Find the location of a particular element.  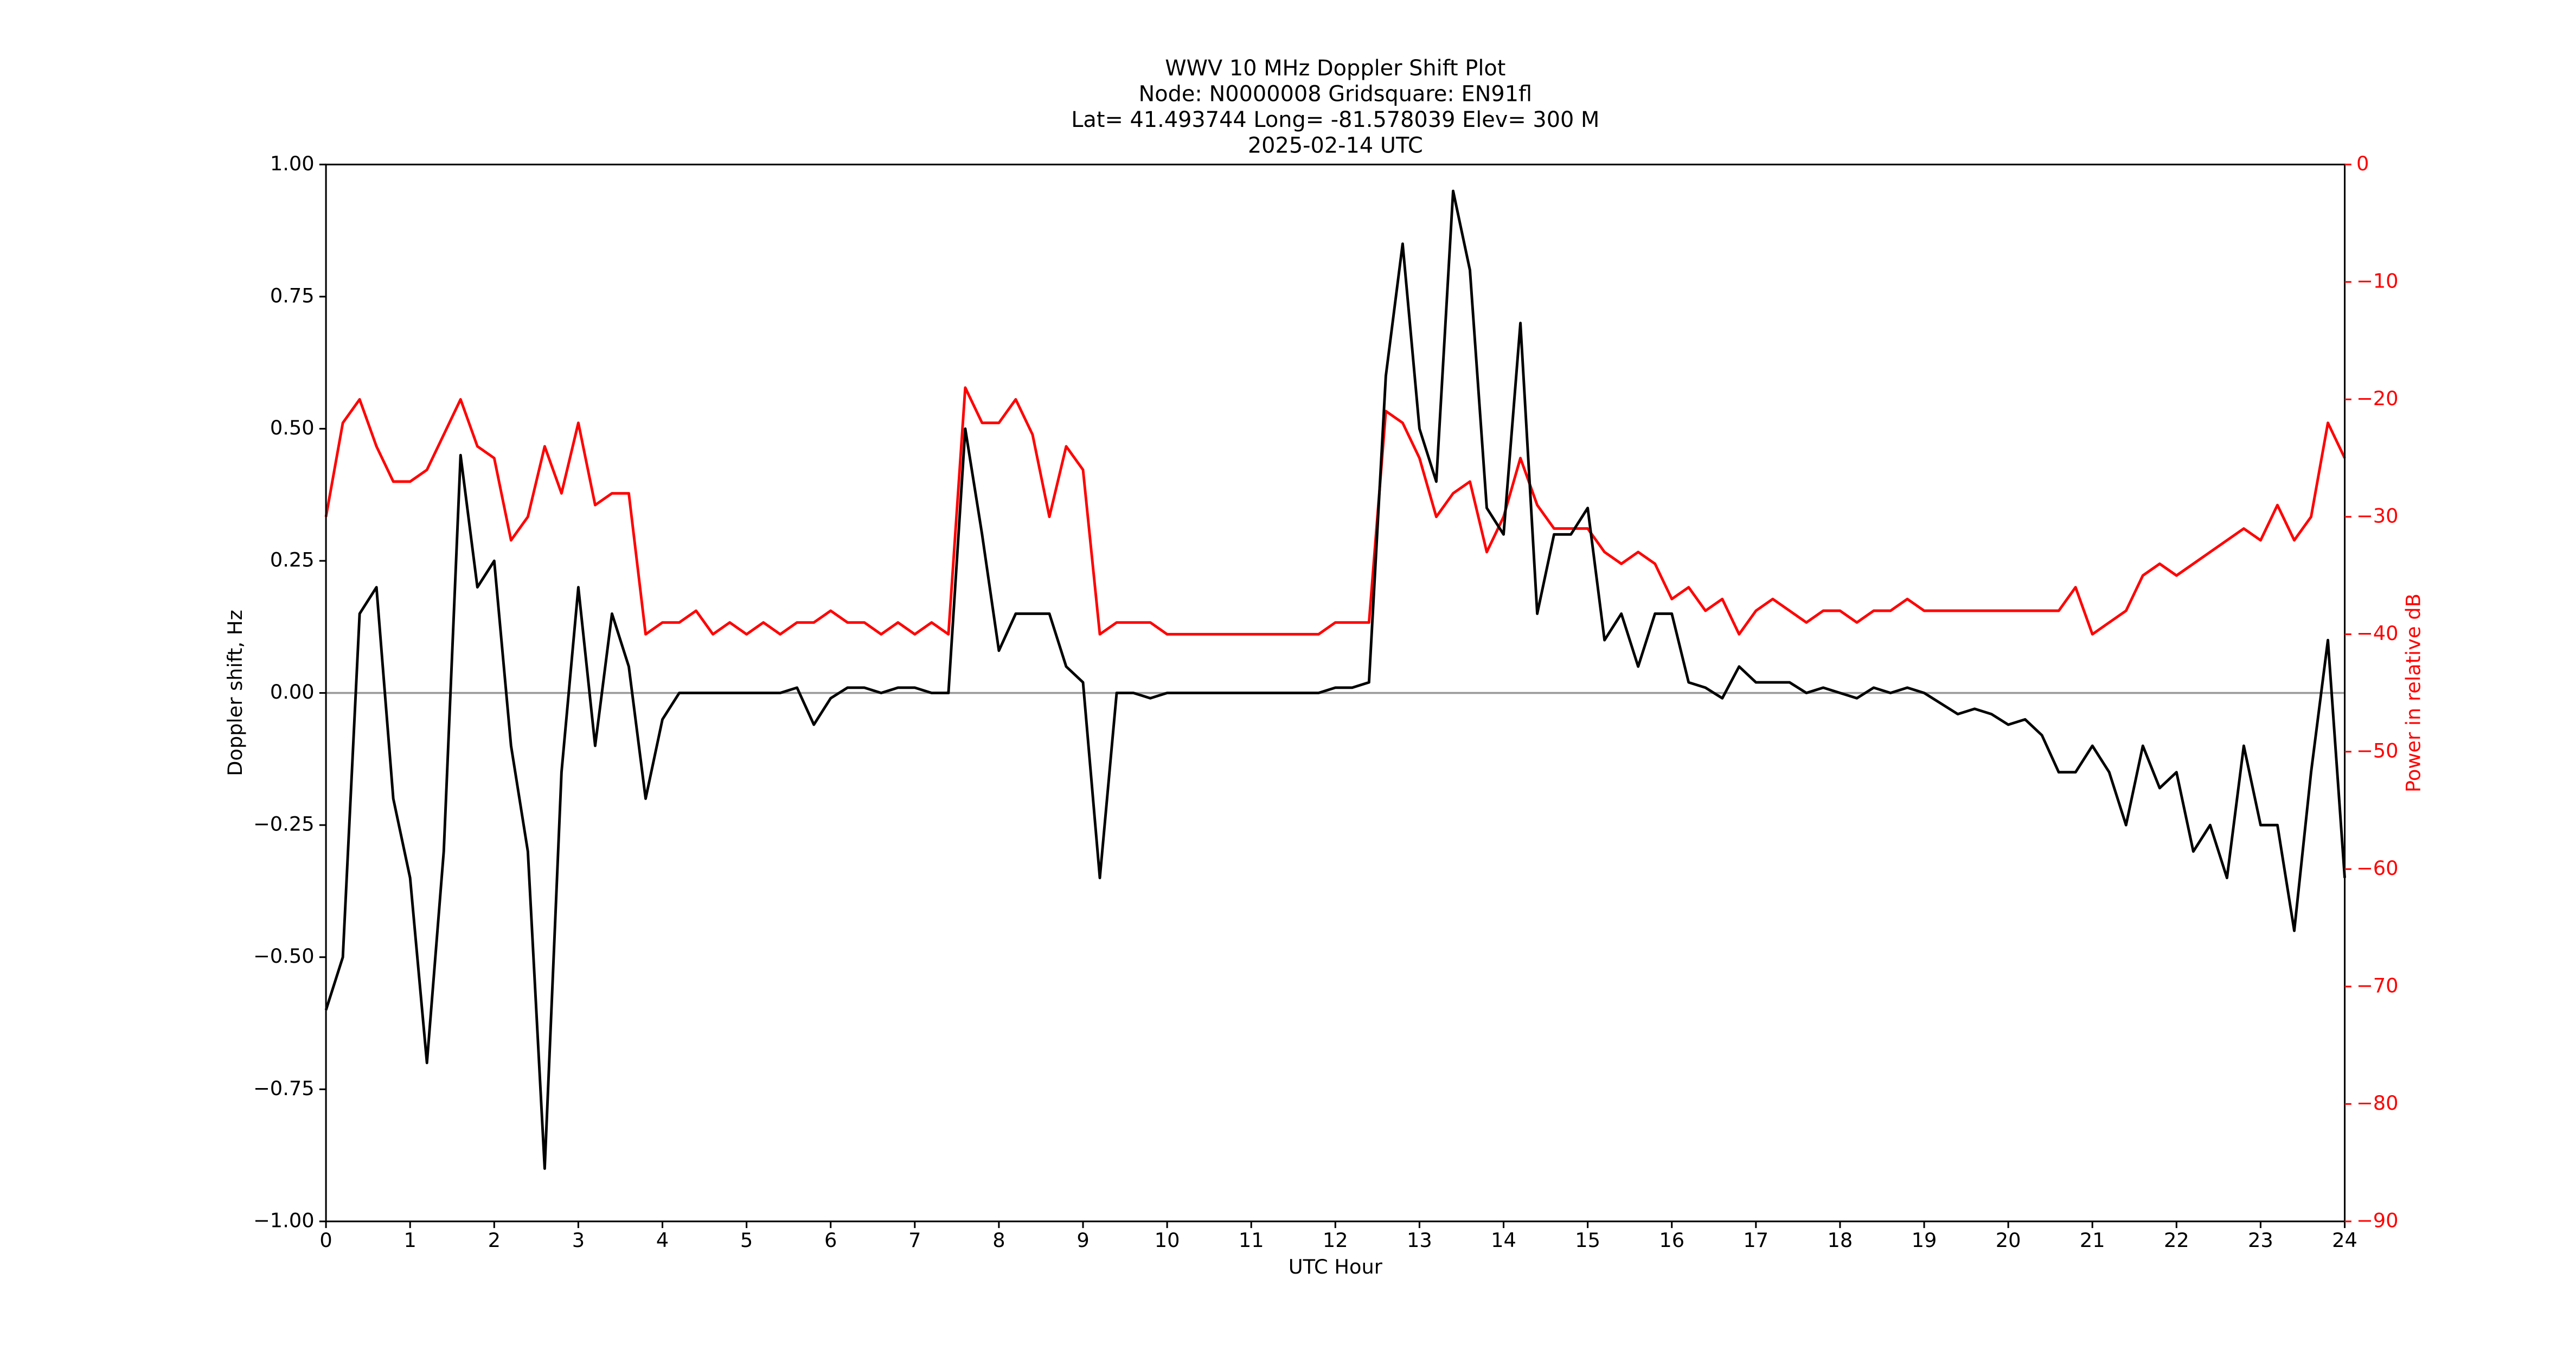

y2-tick-label: −10 is located at coordinates (2377, 280).